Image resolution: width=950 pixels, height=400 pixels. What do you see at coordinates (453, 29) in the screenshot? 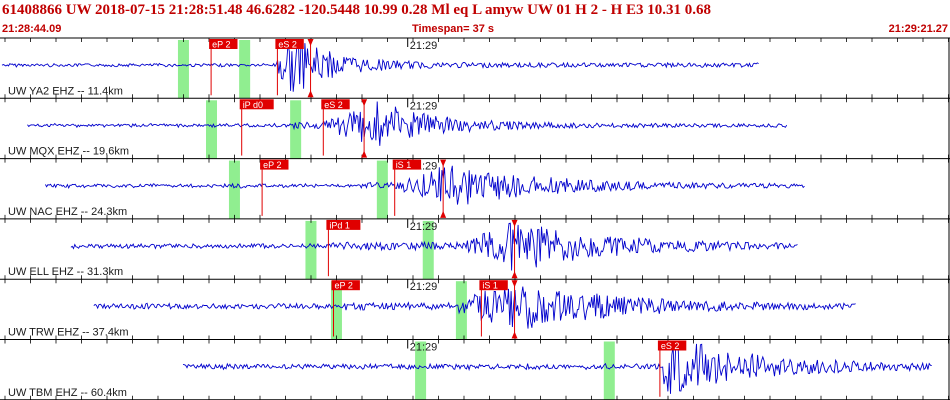
I see `timespan-label: Timespan= 37 s` at bounding box center [453, 29].